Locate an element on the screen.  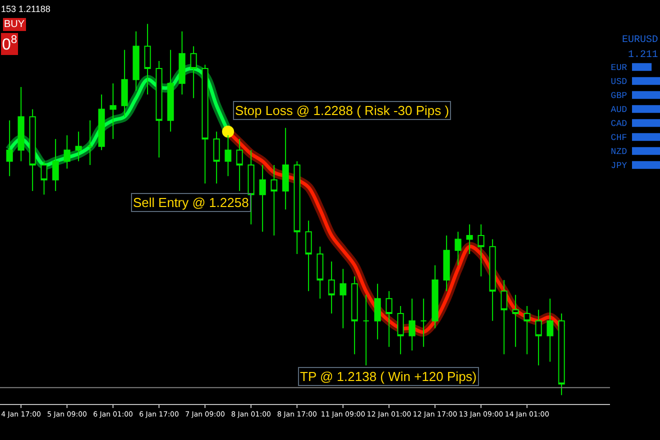
annotation: BUY is located at coordinates (14, 24).